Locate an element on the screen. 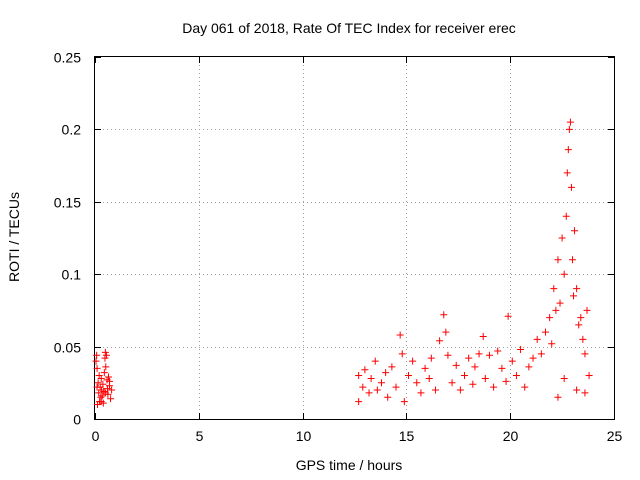 Image resolution: width=640 pixels, height=480 pixels. x-tick-label: 0 is located at coordinates (96, 436).